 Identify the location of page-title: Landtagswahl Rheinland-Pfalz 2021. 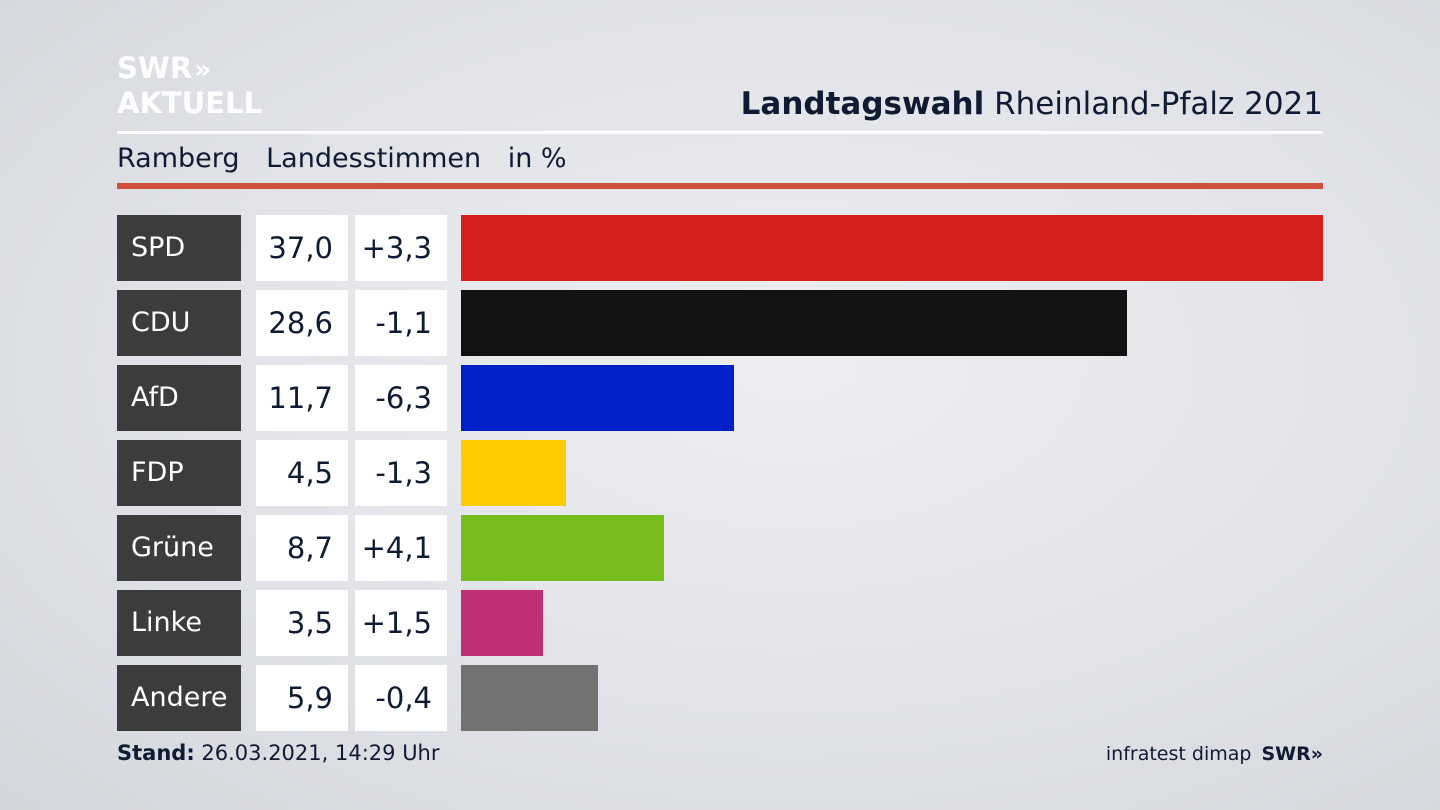
(1032, 104).